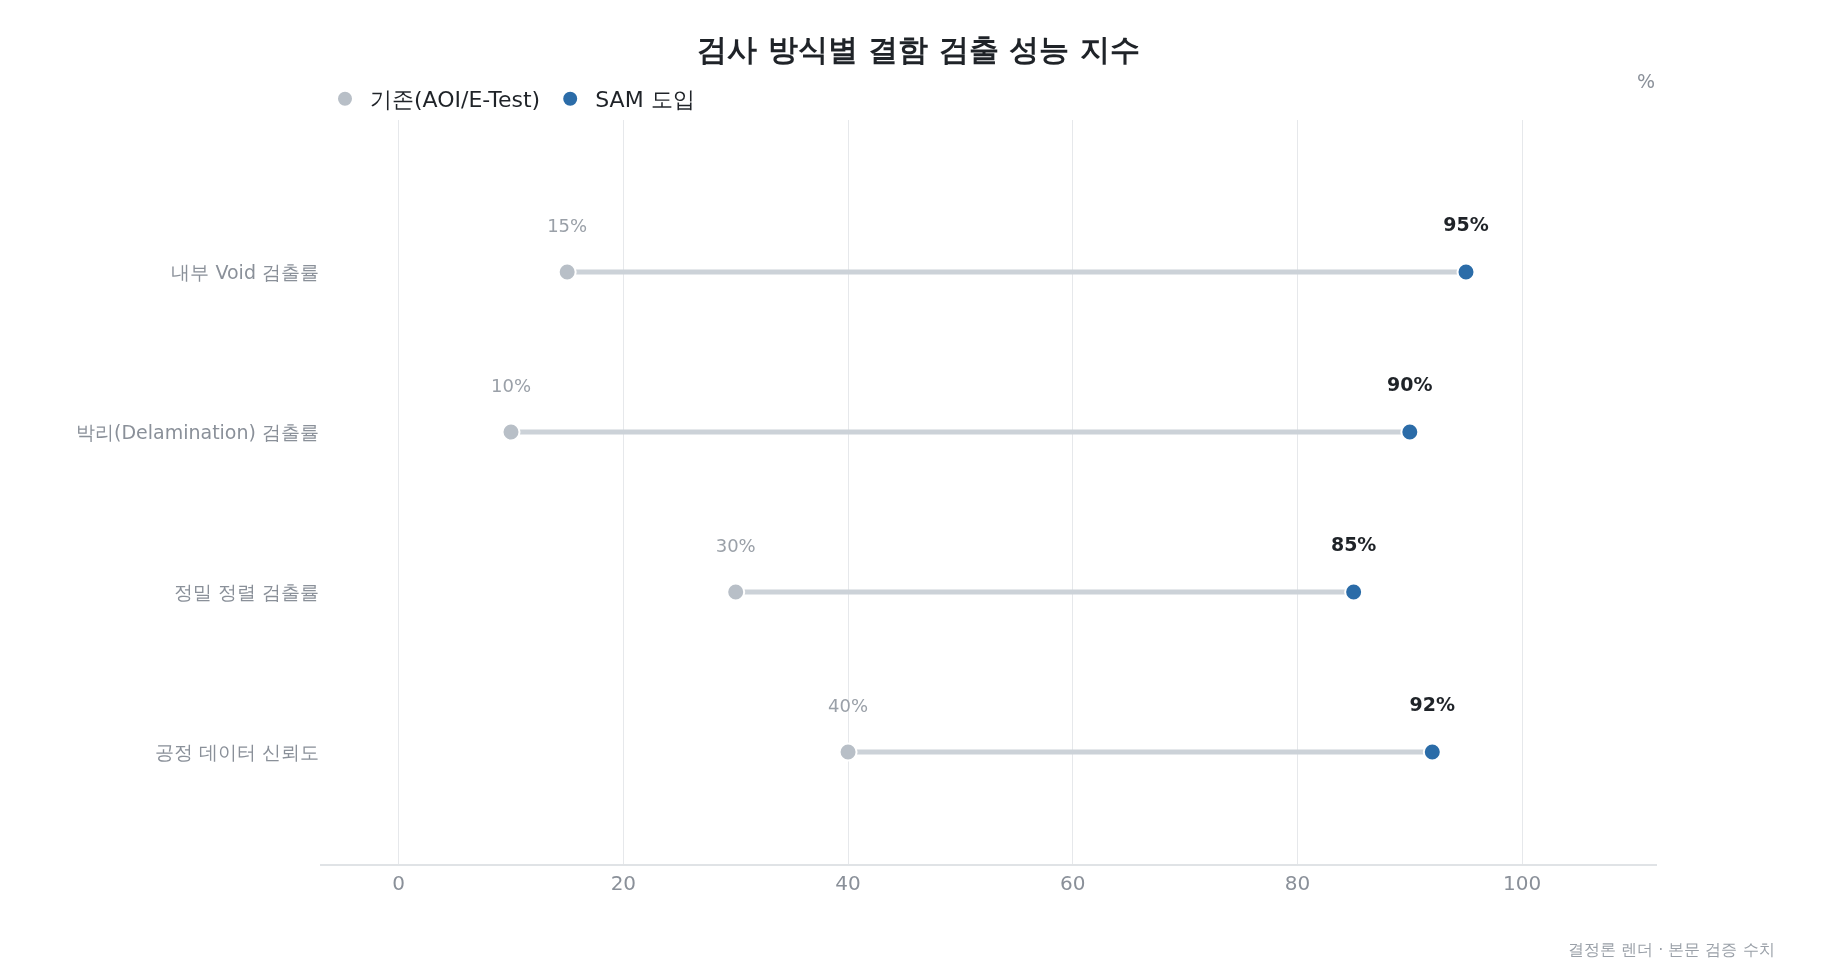 The image size is (1837, 974). What do you see at coordinates (848, 706) in the screenshot?
I see `data-label: 40%` at bounding box center [848, 706].